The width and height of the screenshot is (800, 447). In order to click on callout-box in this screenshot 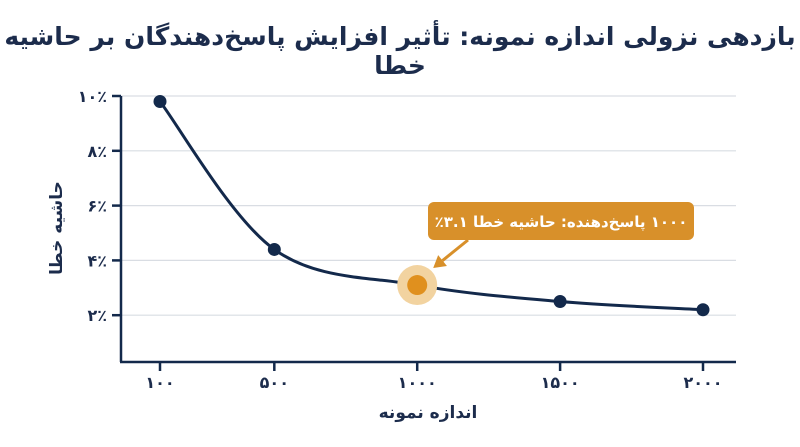, I will do `click(561, 221)`.